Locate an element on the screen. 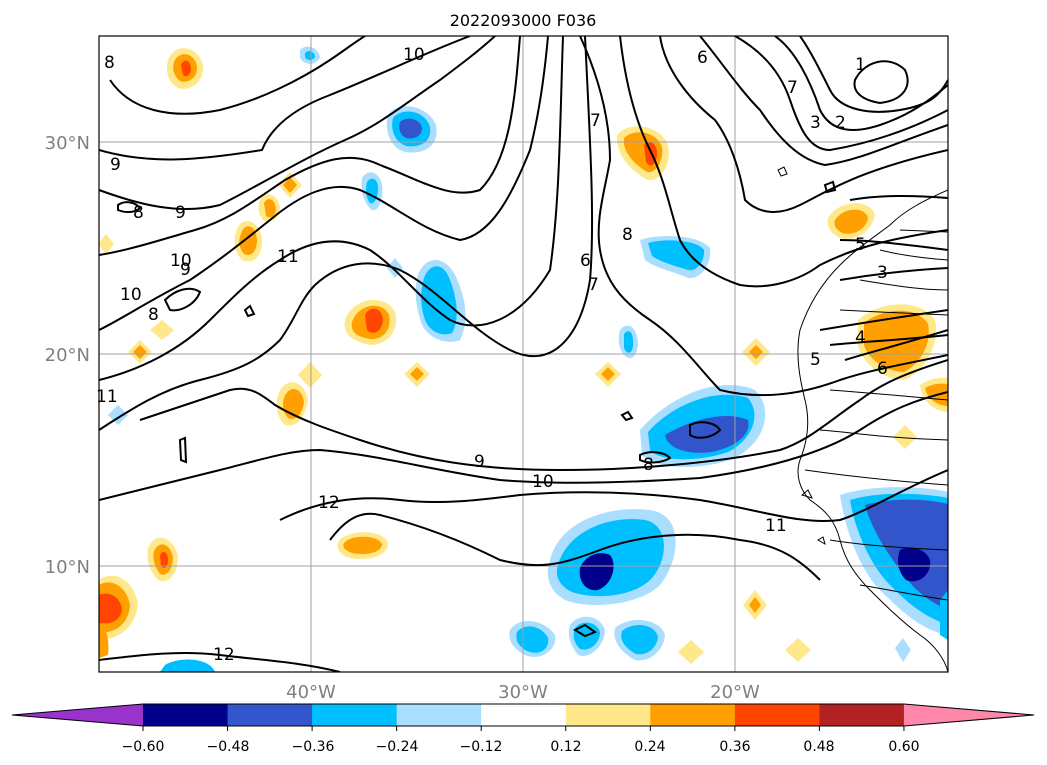 This screenshot has height=765, width=1047. colorbar-segments is located at coordinates (523, 715).